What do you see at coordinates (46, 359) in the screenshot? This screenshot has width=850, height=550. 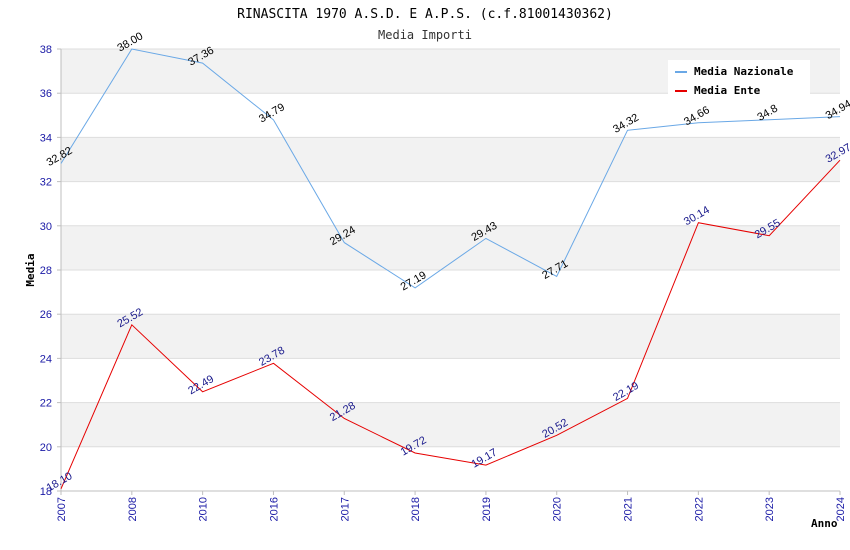 I see `y-tick-label: 24` at bounding box center [46, 359].